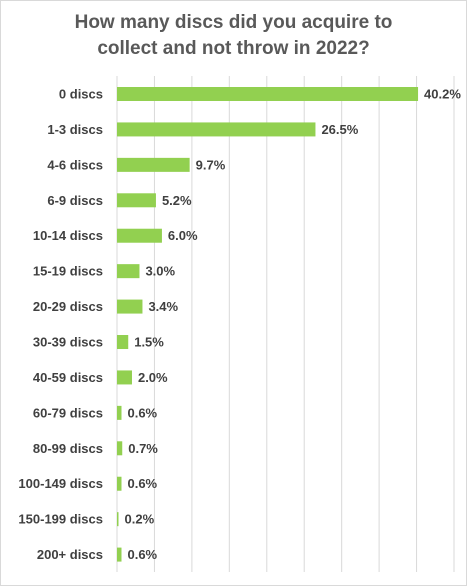  What do you see at coordinates (149, 342) in the screenshot?
I see `data-label: 1.5%` at bounding box center [149, 342].